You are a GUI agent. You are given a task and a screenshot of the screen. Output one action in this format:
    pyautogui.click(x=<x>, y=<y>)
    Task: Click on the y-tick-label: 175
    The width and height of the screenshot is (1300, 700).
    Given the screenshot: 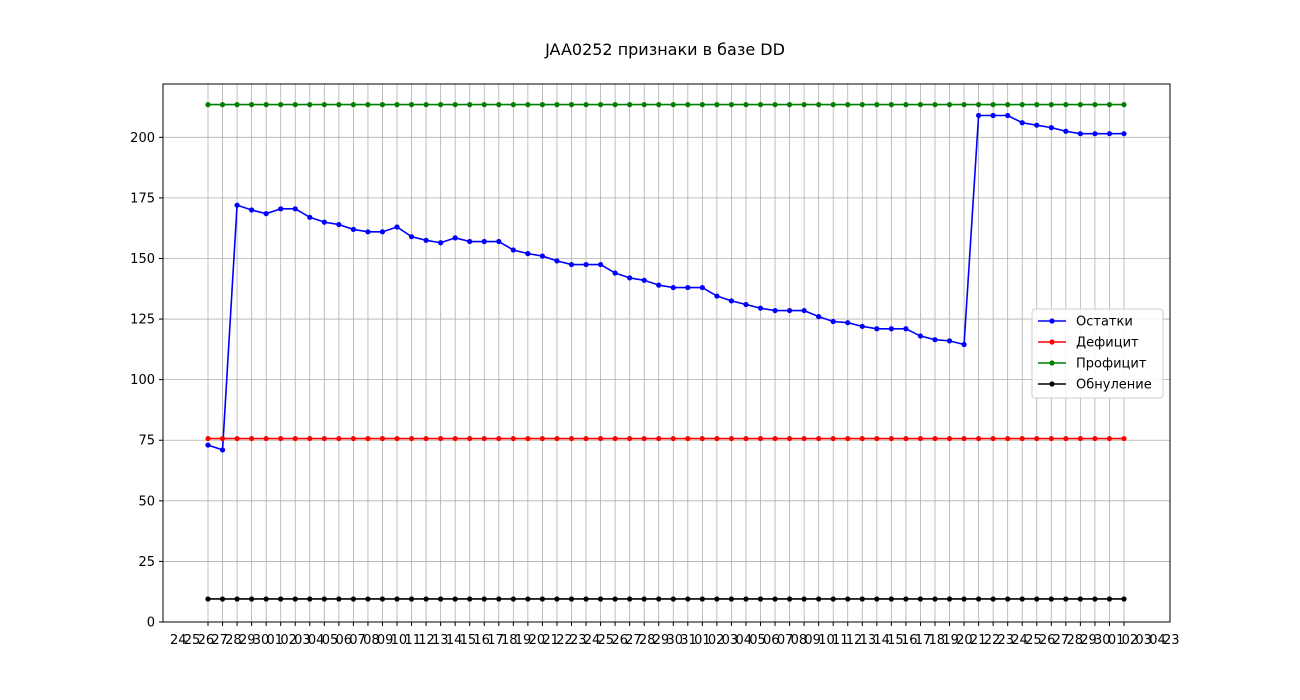 What is the action you would take?
    pyautogui.click(x=142, y=198)
    